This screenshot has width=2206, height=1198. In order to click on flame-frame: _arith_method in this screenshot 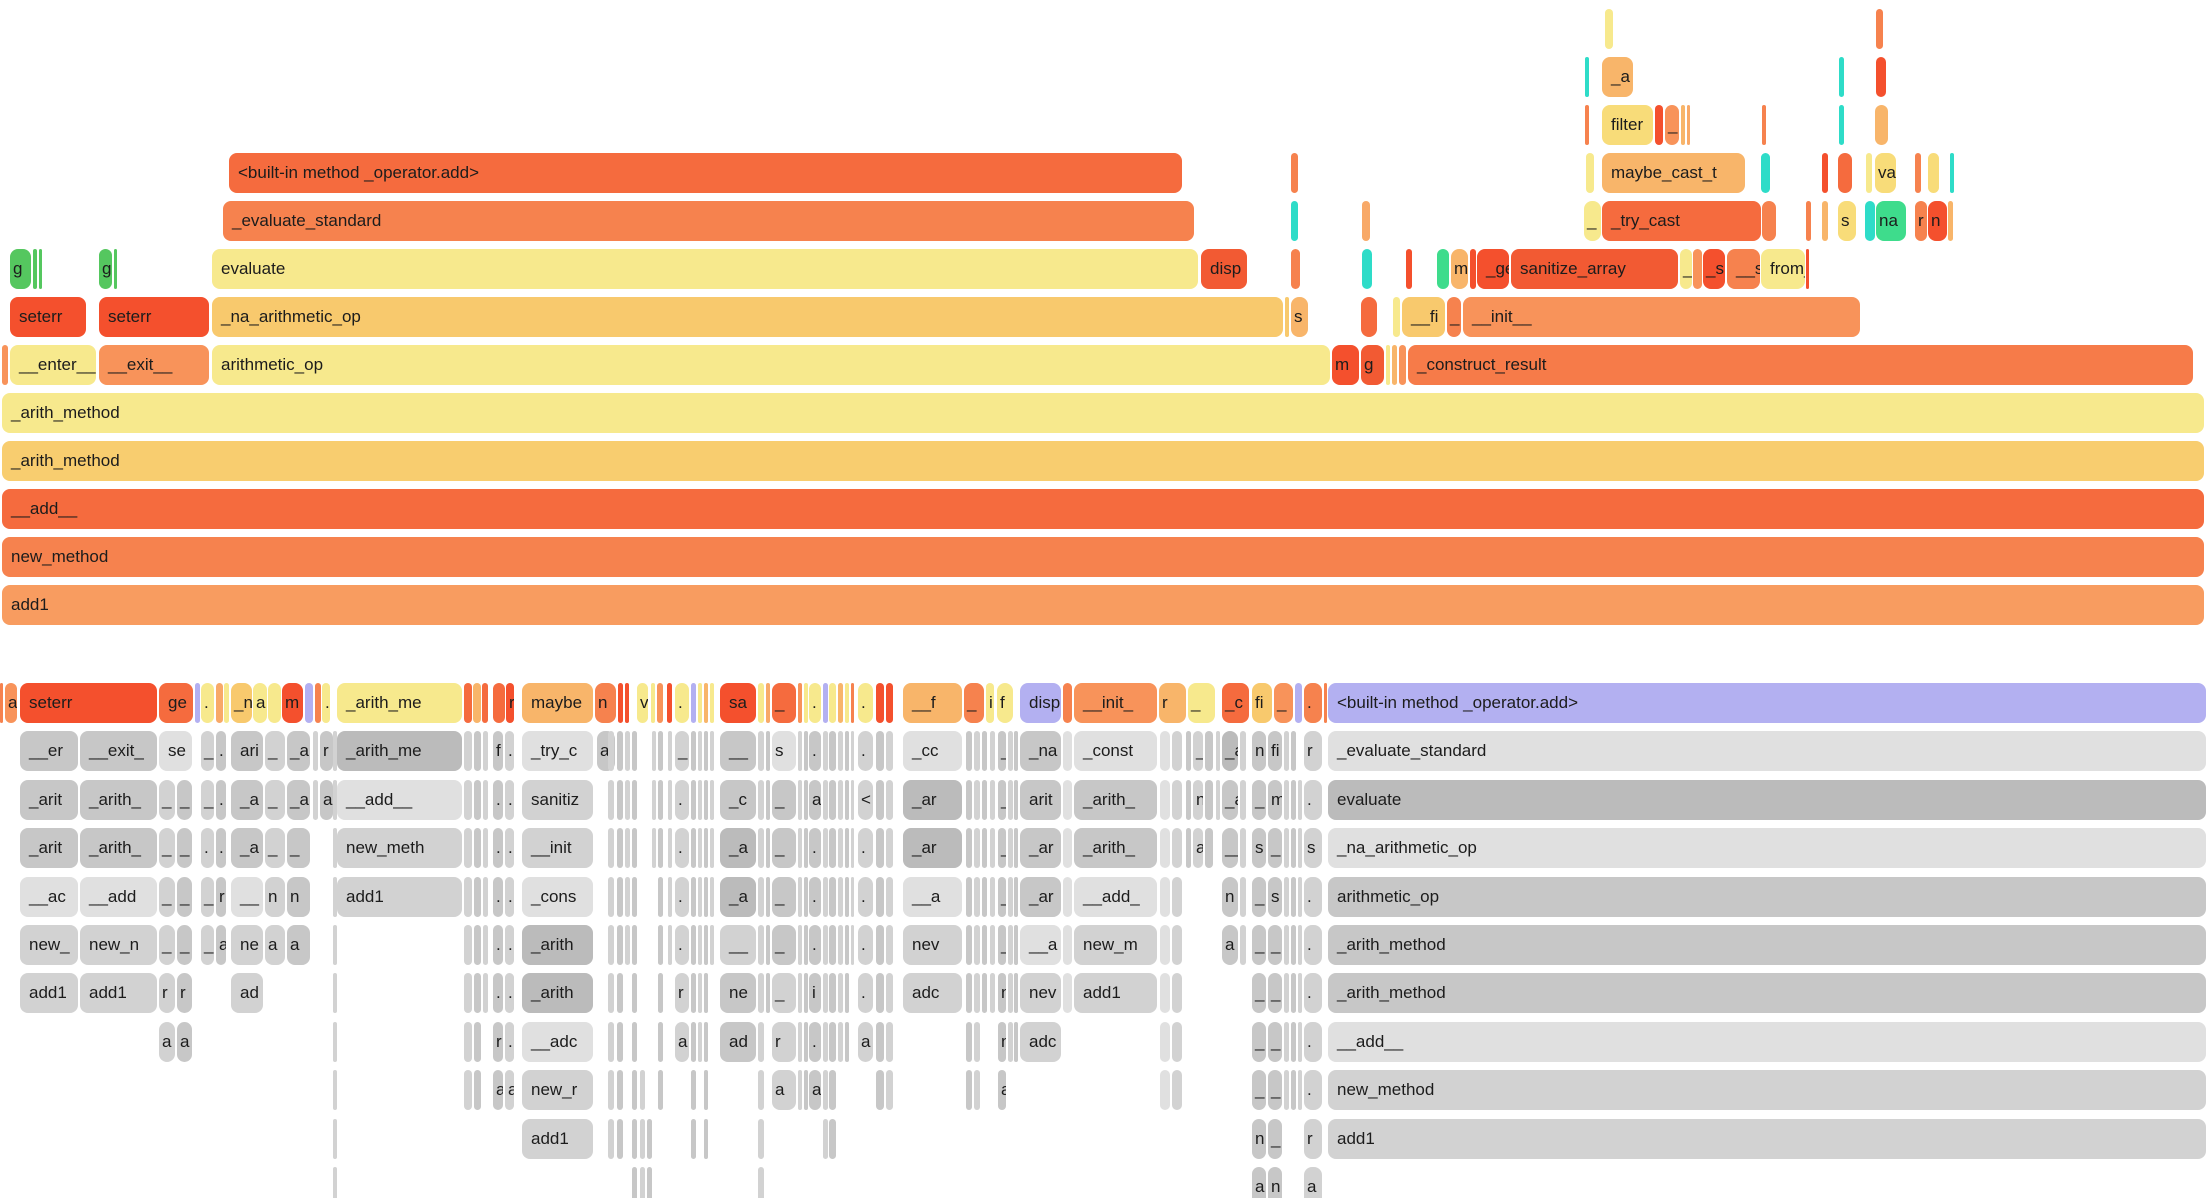, I will do `click(1767, 945)`.